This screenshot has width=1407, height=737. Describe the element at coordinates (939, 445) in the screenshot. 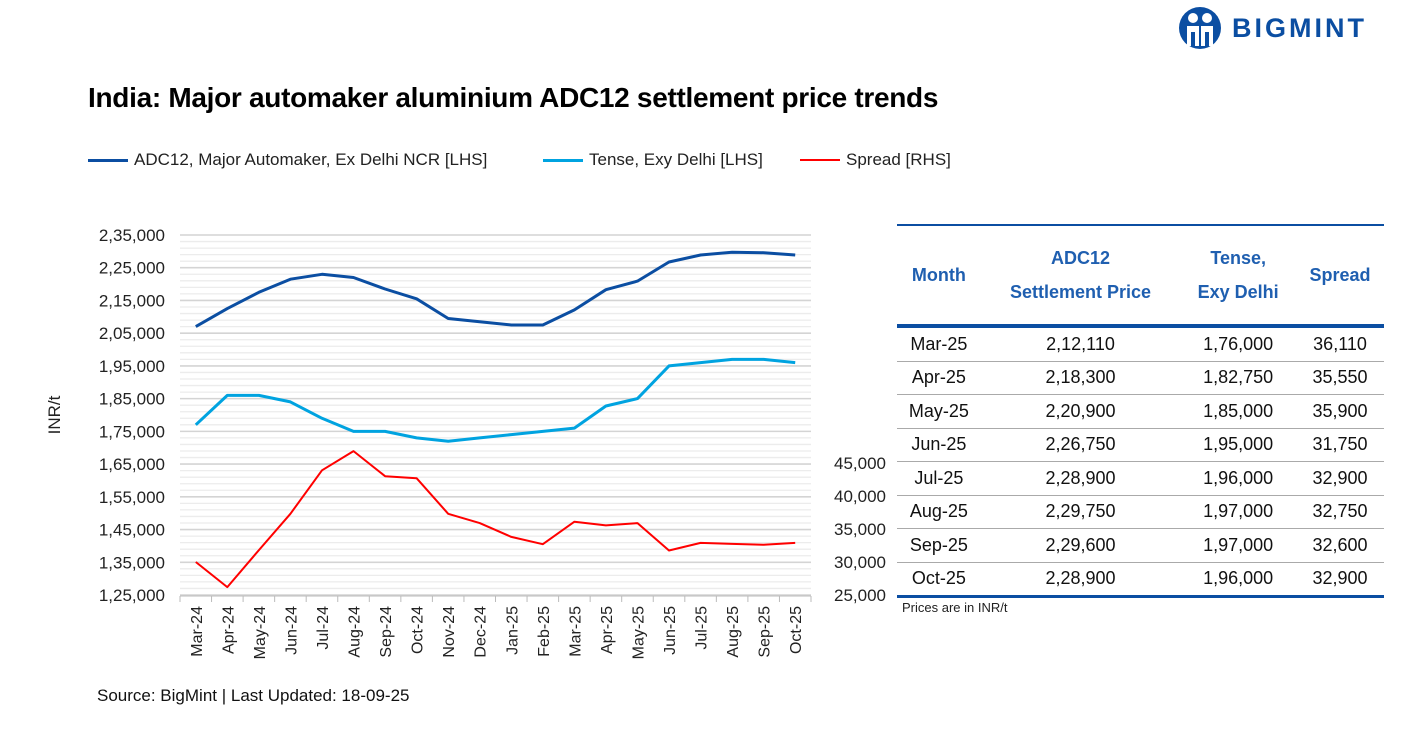

I see `table-cell: Jun-25` at that location.